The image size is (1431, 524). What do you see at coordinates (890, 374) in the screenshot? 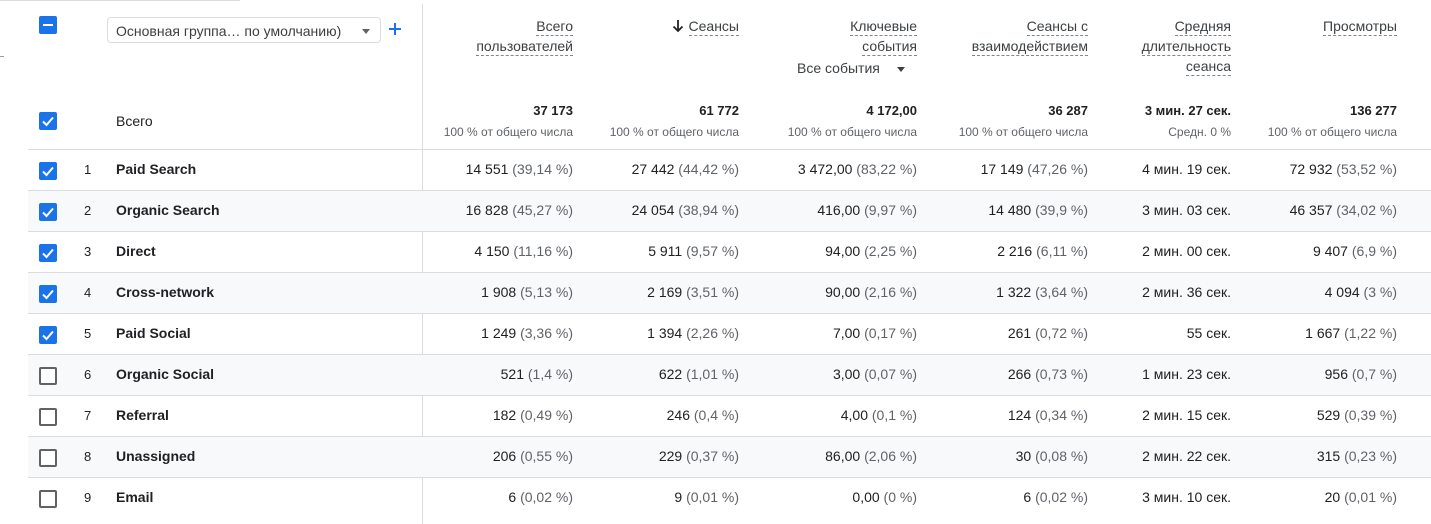
I see `cell-percent: (0,07 %)` at bounding box center [890, 374].